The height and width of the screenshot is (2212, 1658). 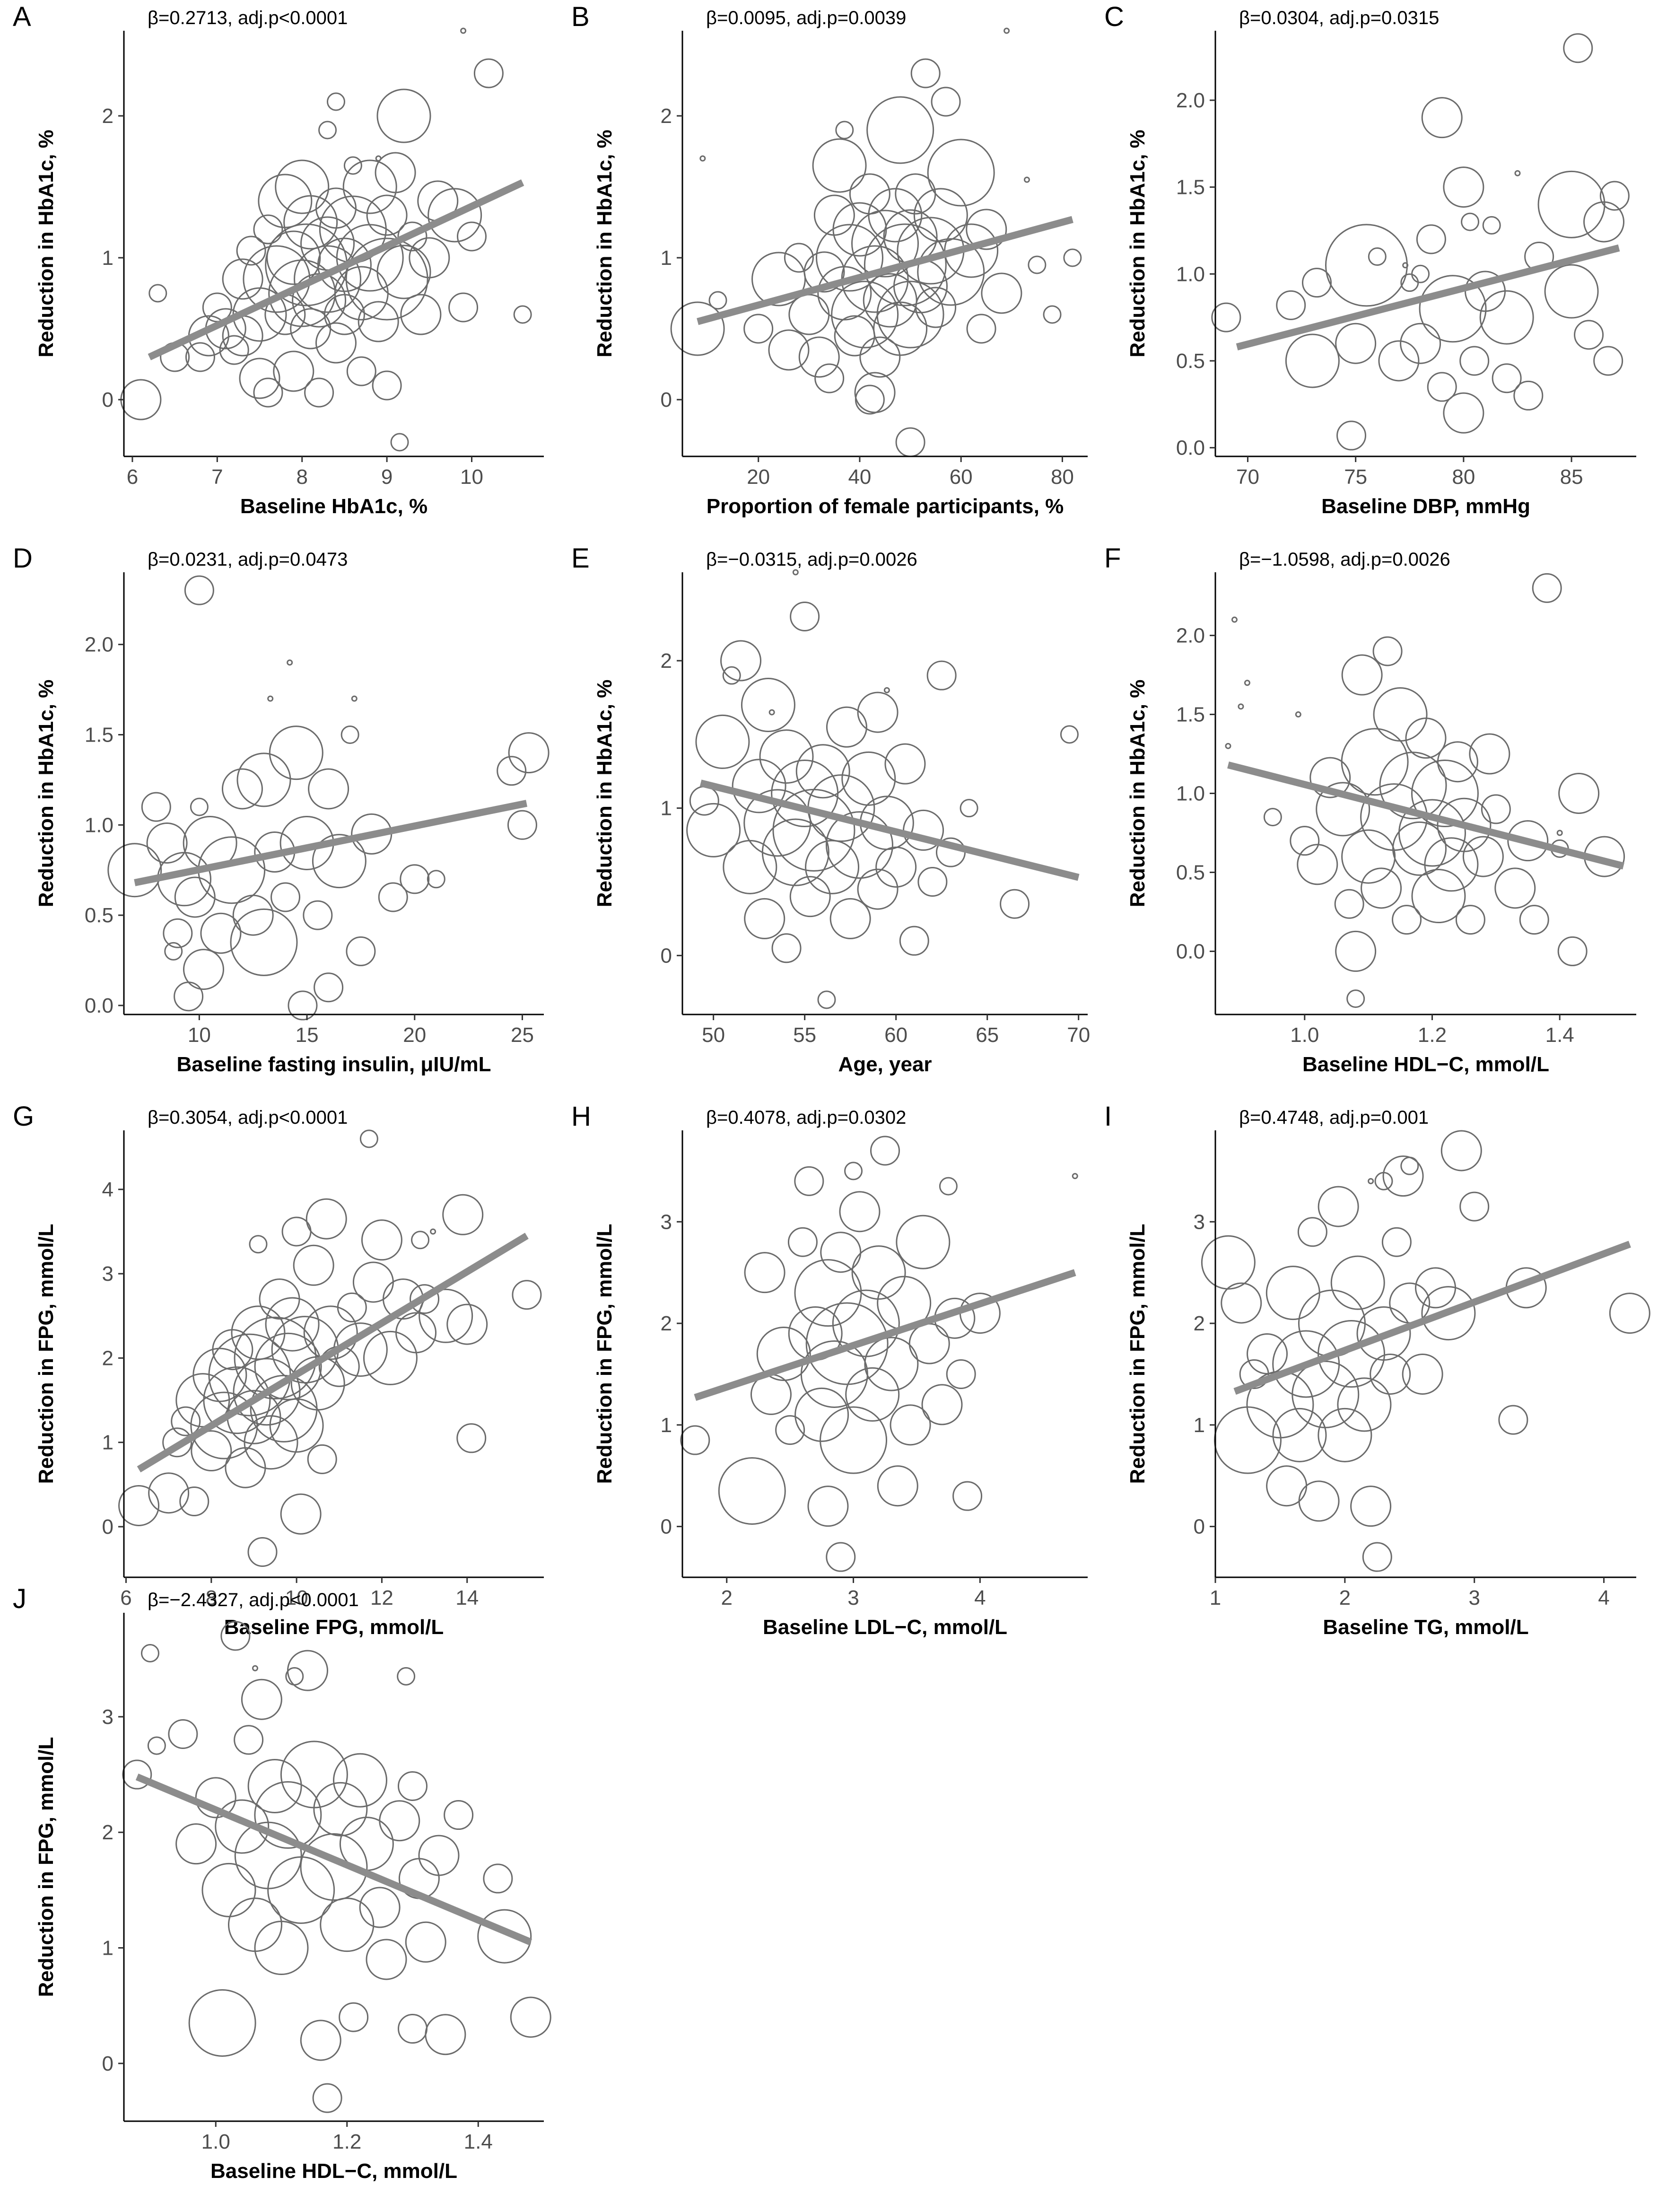 What do you see at coordinates (1425, 1627) in the screenshot?
I see `x-axis-title: Baseline TG, mmol/L` at bounding box center [1425, 1627].